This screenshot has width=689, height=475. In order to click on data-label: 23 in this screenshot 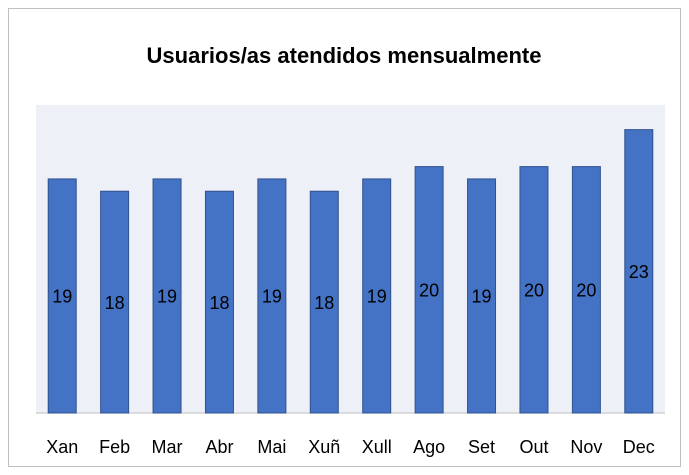, I will do `click(639, 272)`.